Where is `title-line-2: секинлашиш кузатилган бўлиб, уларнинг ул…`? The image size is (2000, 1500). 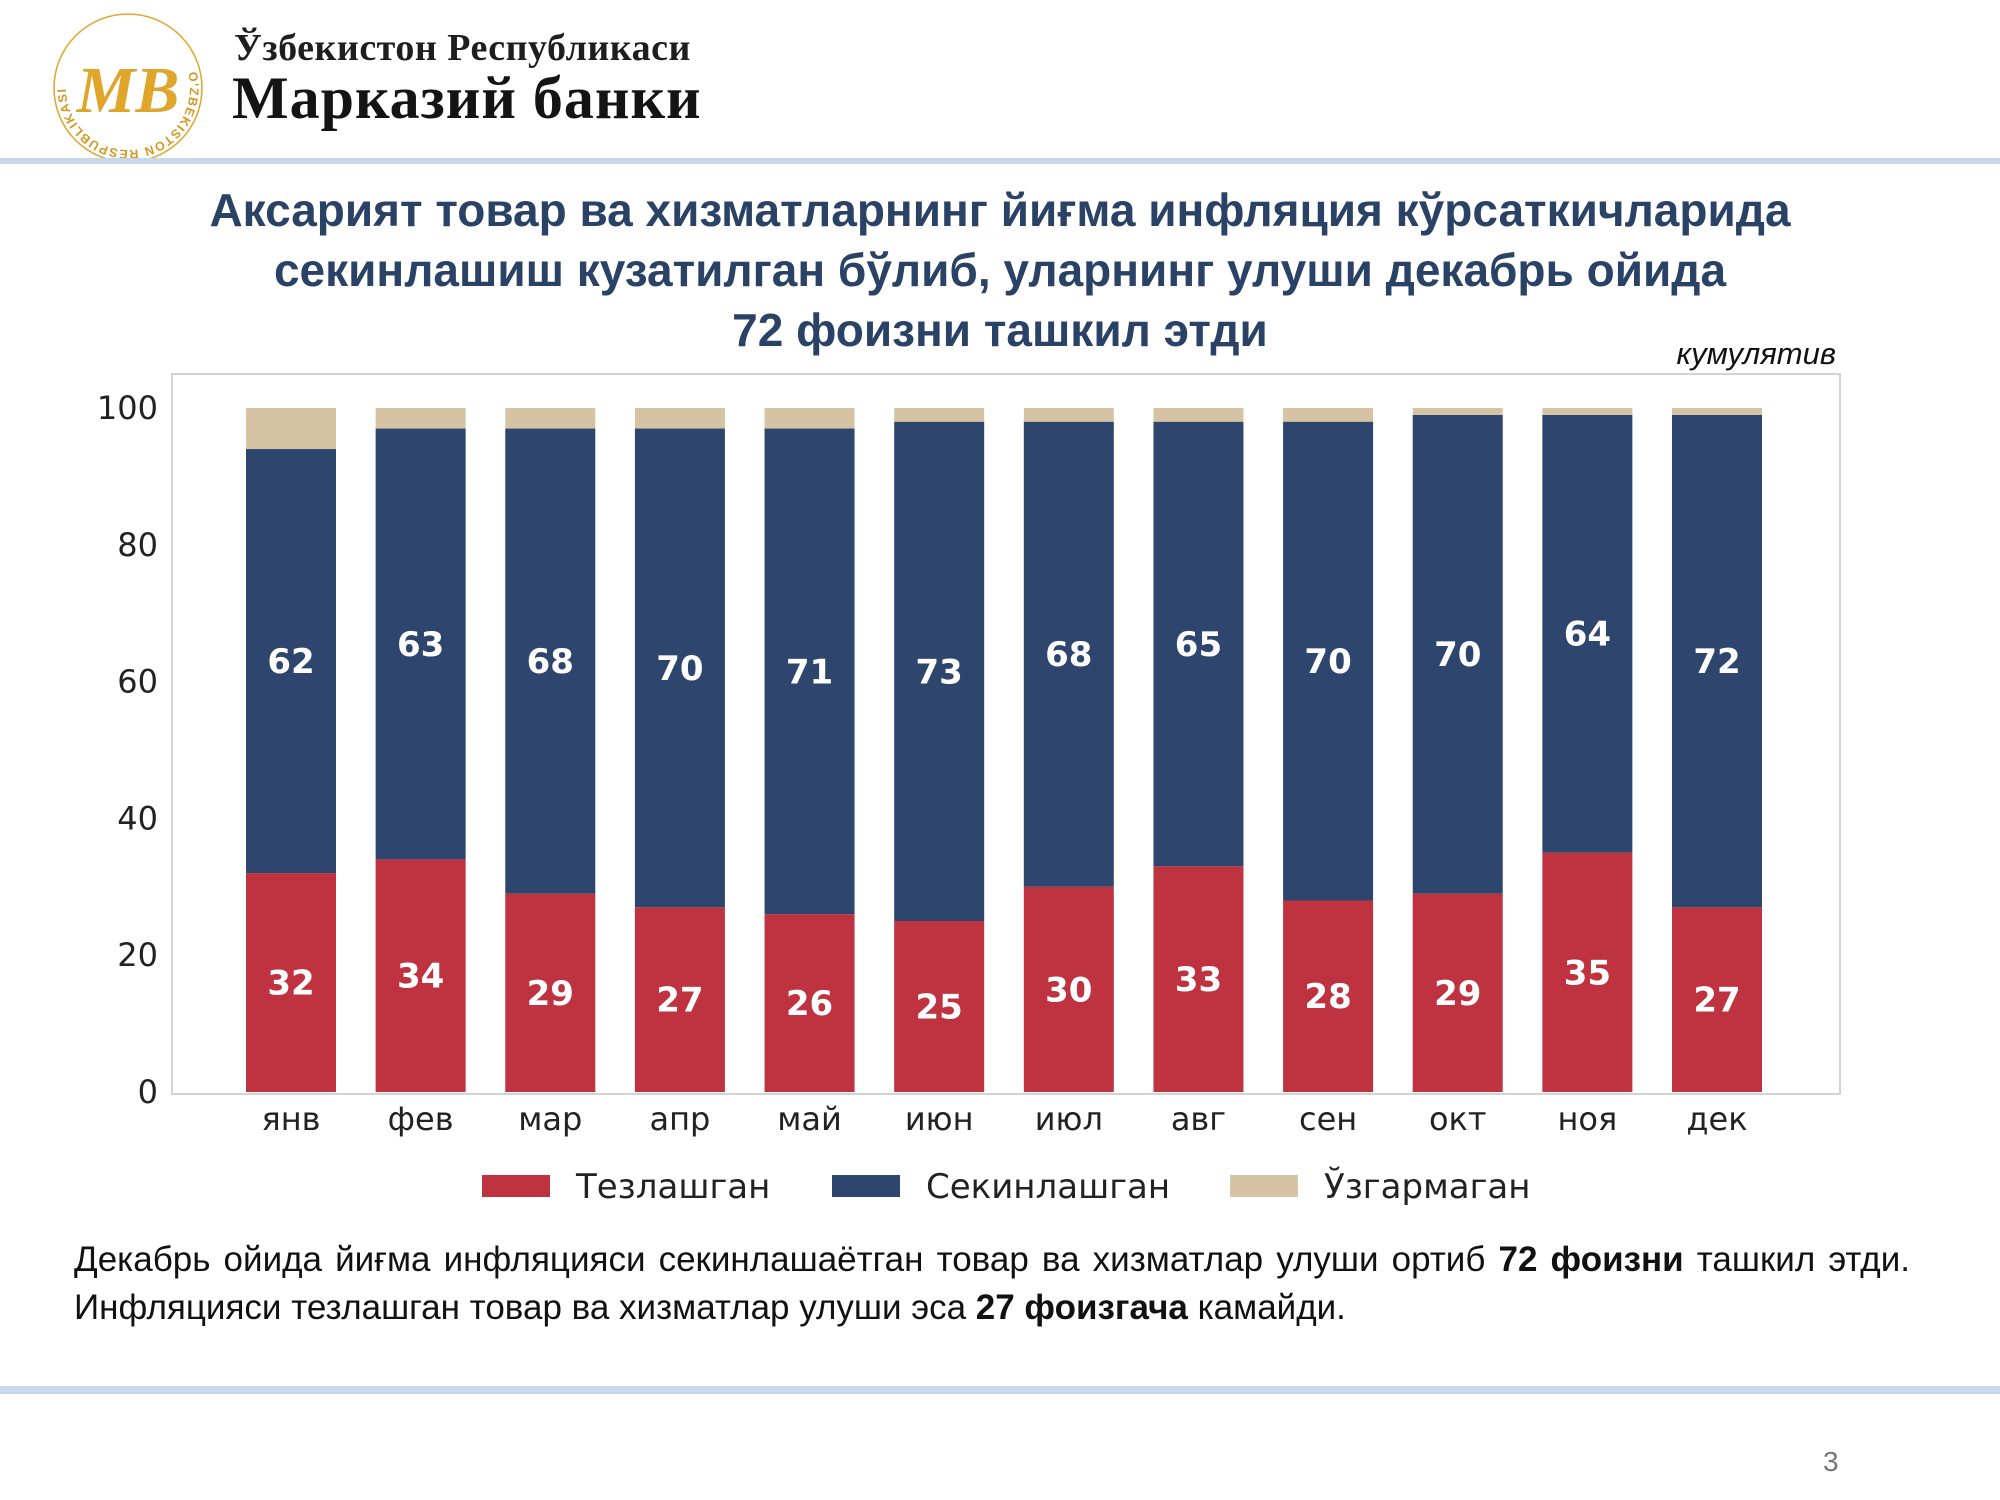 title-line-2: секинлашиш кузатилган бўлиб, уларнинг ул… is located at coordinates (1000, 270).